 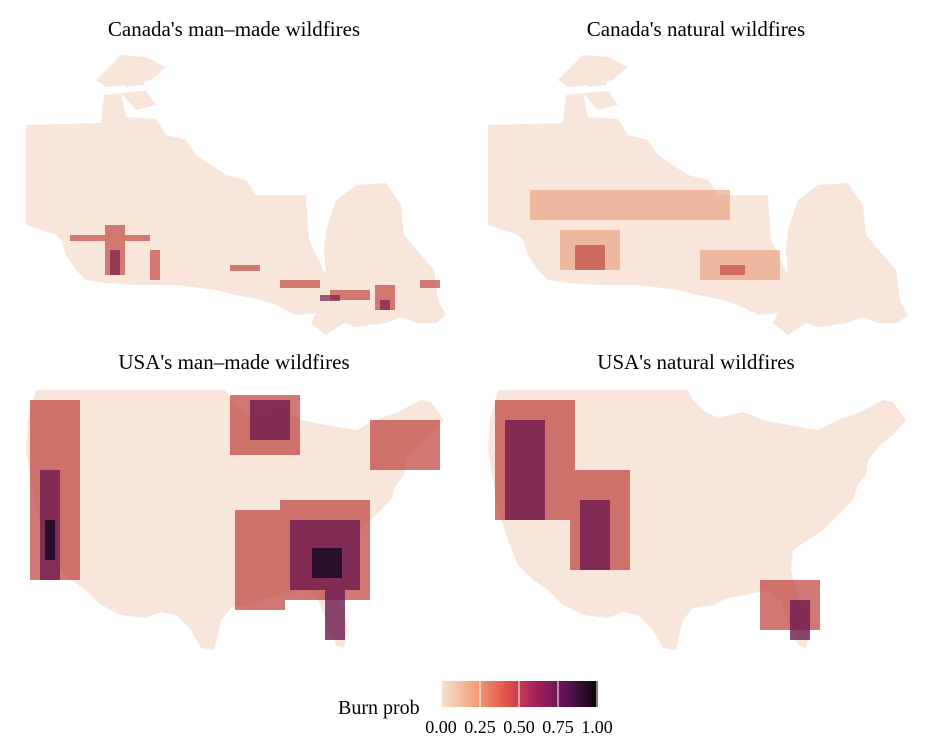 I want to click on colorbar-tick-1: 0.25, so click(x=480, y=727).